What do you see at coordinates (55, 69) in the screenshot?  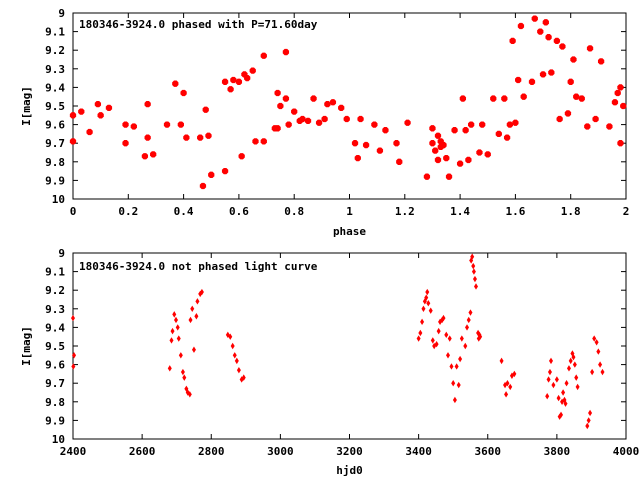 I see `phased-y-tick-label: 9.3` at bounding box center [55, 69].